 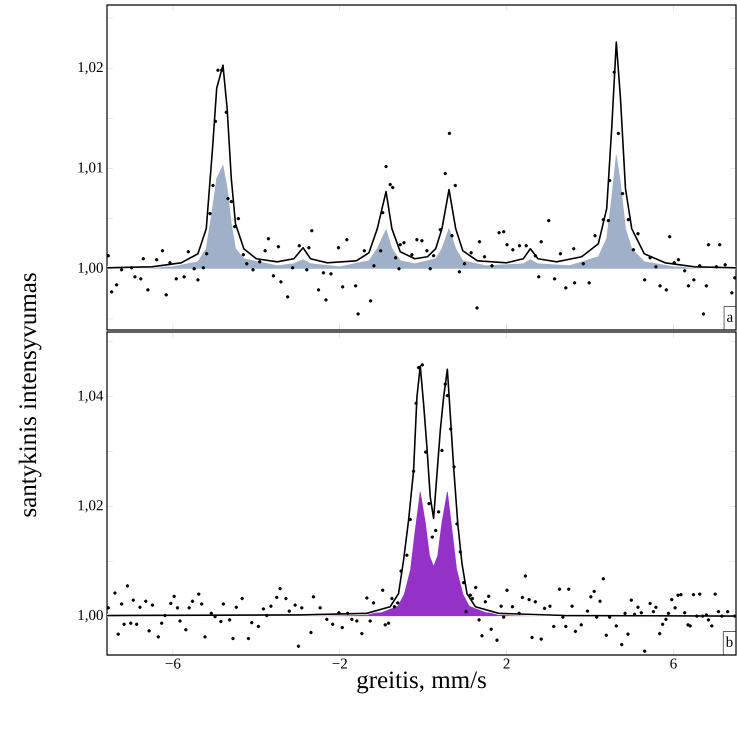 I want to click on x-tick-label: 6, so click(x=673, y=663).